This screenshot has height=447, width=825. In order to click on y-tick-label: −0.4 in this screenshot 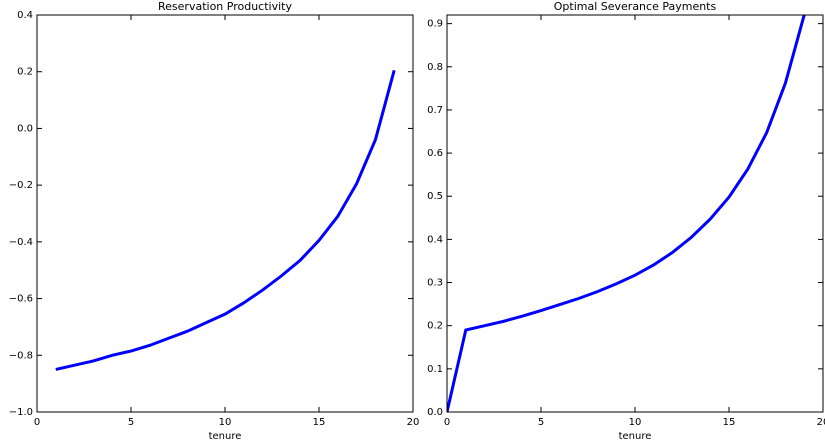, I will do `click(21, 242)`.